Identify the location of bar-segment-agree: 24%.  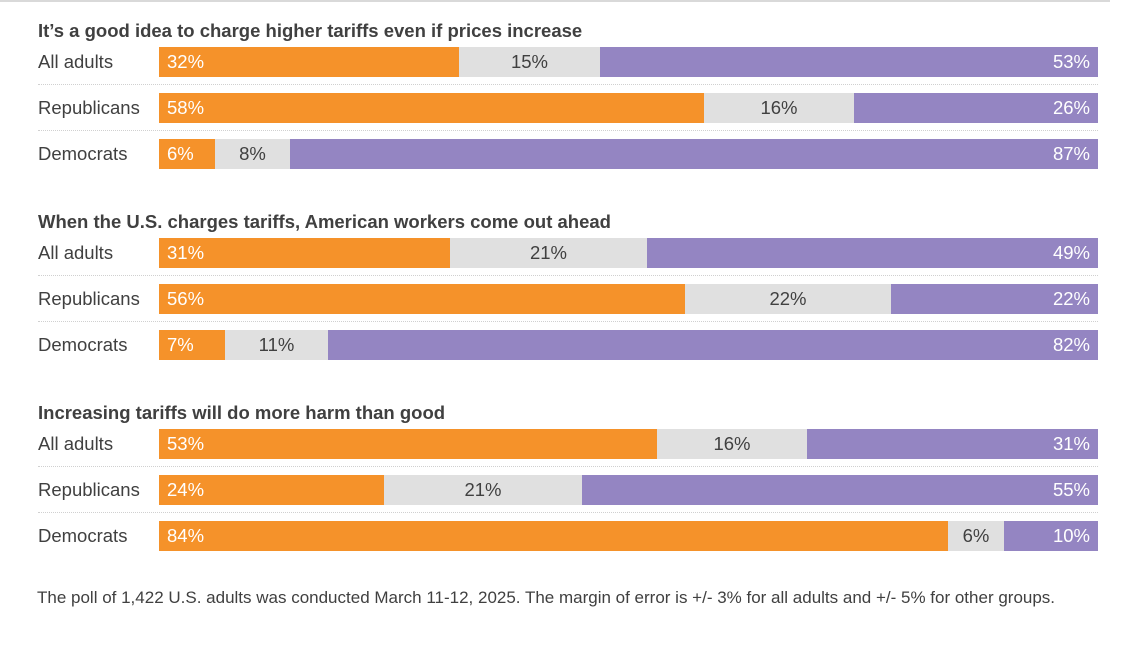
(271, 490).